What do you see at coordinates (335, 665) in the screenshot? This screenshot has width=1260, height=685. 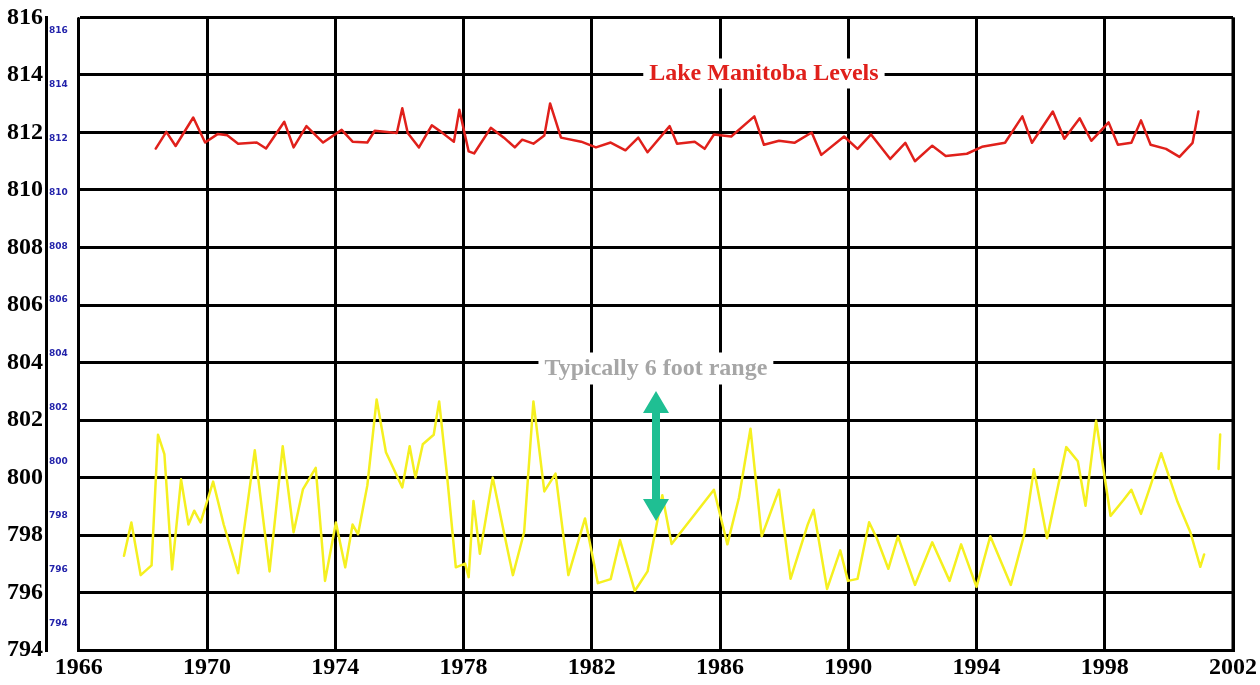 I see `x-tick-label: 1974` at bounding box center [335, 665].